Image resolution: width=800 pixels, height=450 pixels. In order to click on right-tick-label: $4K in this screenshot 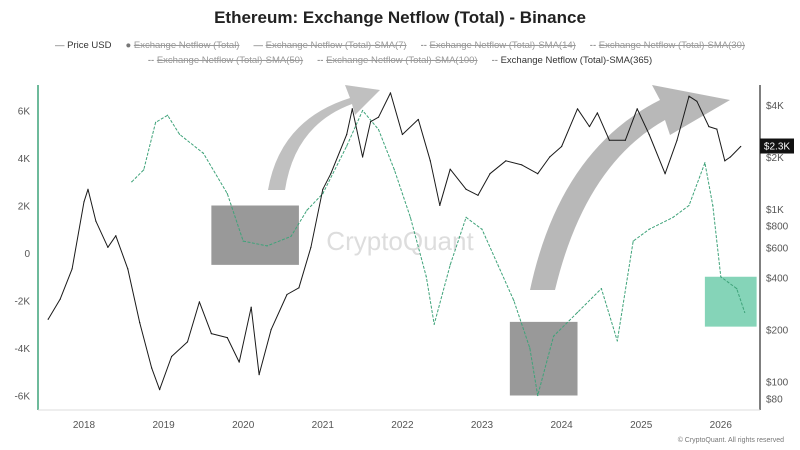, I will do `click(775, 106)`.